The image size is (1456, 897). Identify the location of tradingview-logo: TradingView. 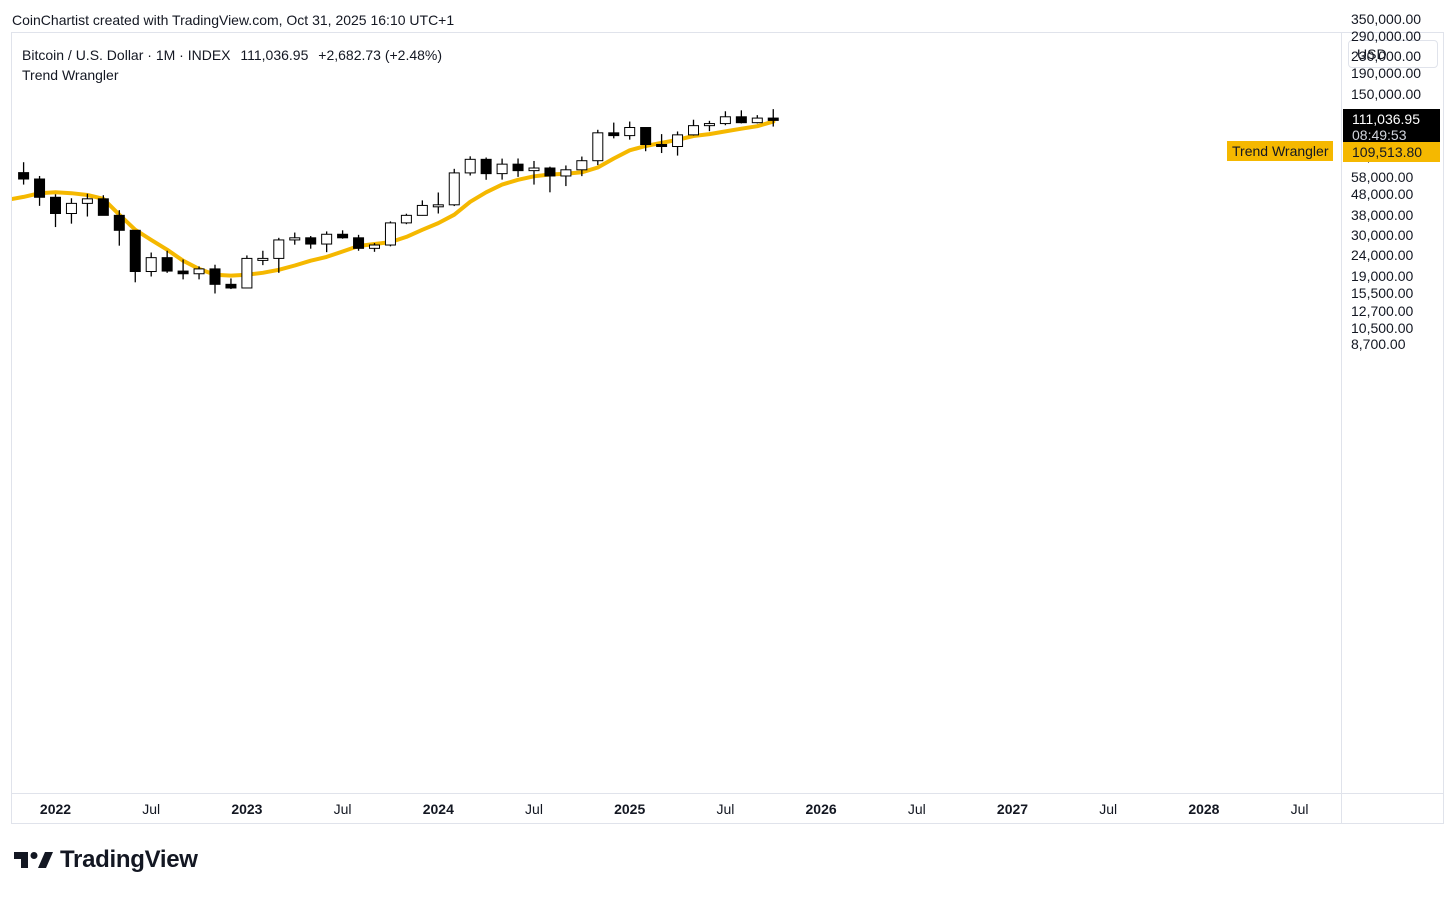
(106, 860).